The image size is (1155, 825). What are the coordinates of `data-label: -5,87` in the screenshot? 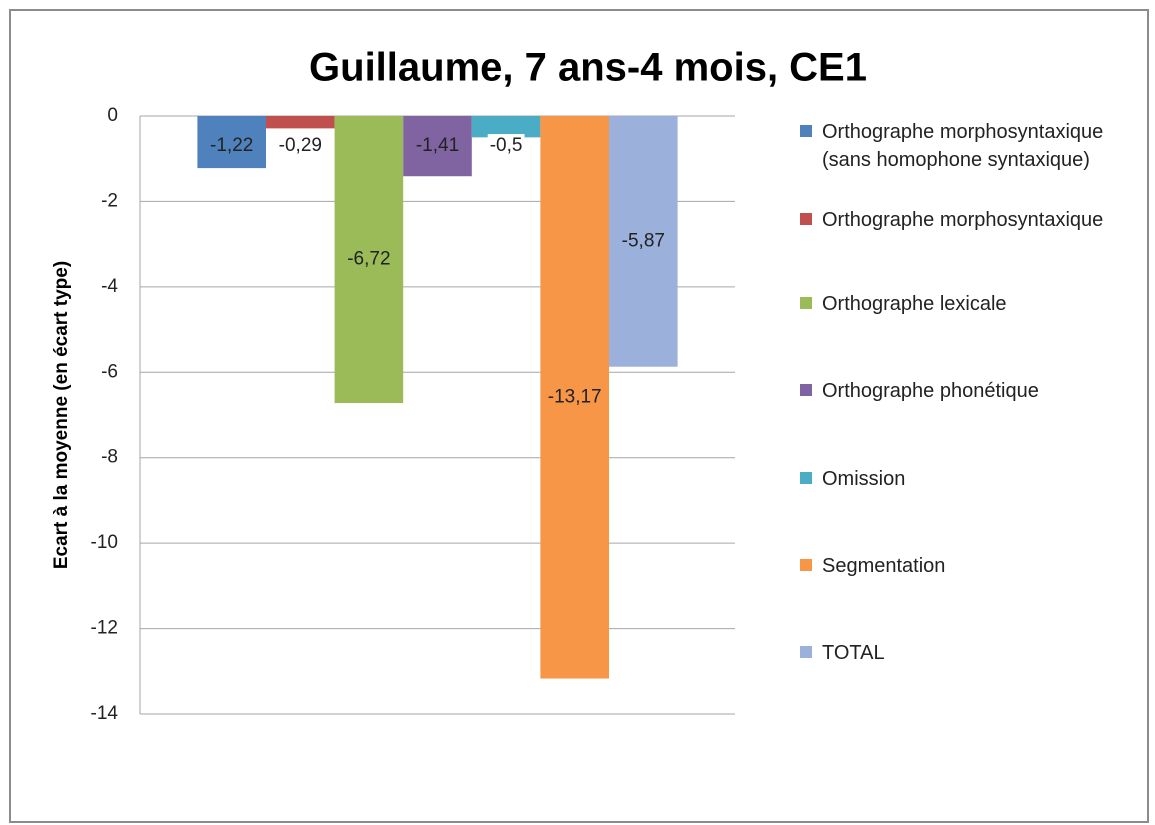 It's located at (643, 240).